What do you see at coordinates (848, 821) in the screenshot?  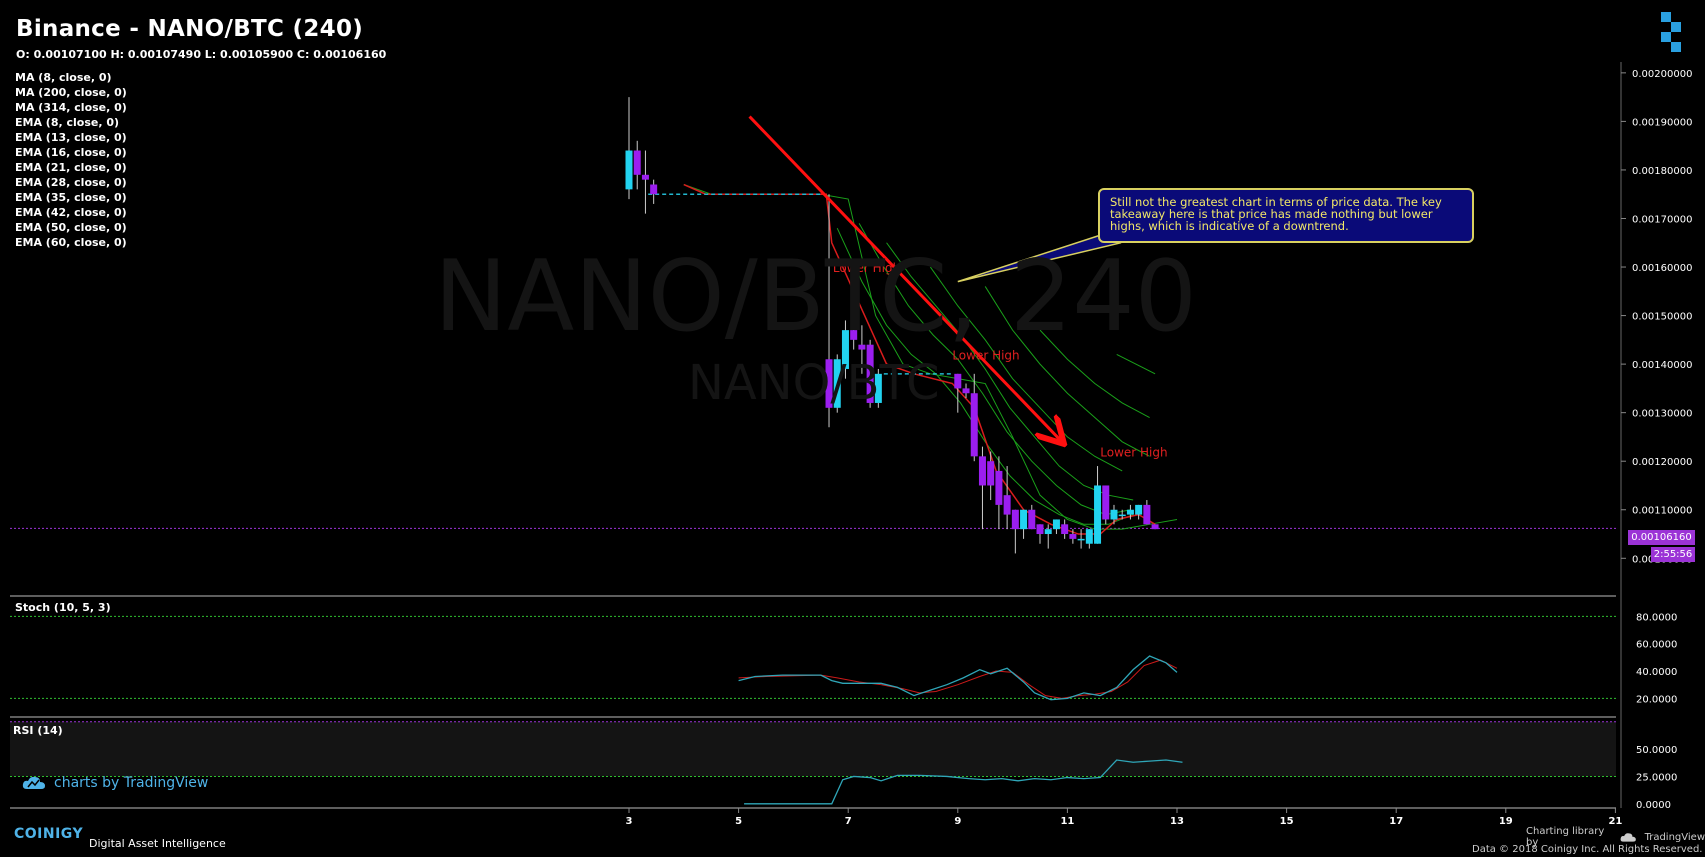 I see `time-tick-label: 7` at bounding box center [848, 821].